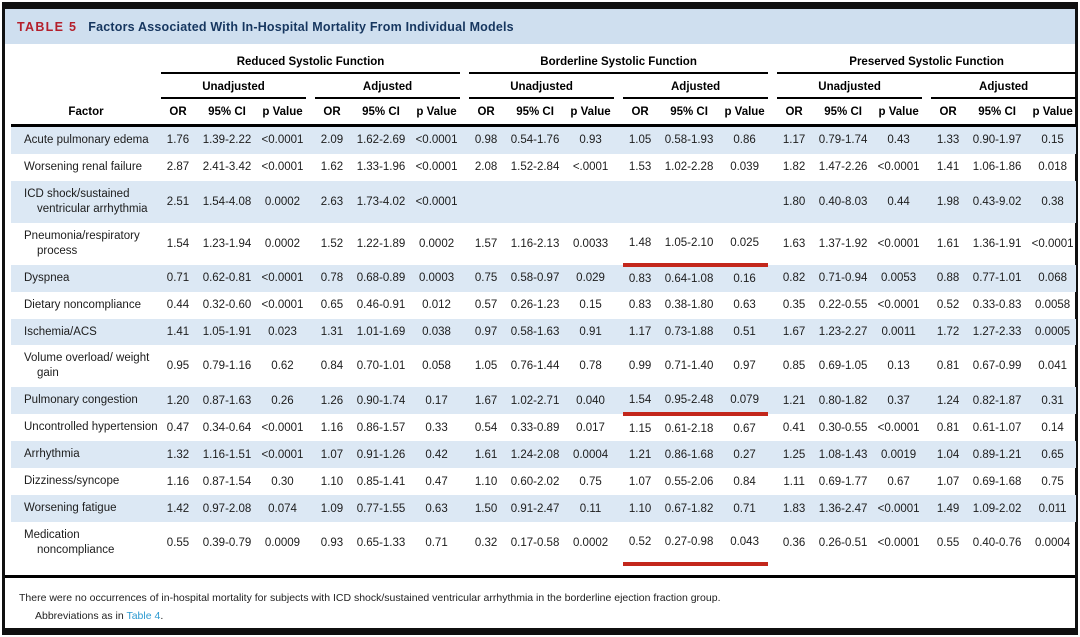 Image resolution: width=1080 pixels, height=637 pixels. Describe the element at coordinates (227, 508) in the screenshot. I see `value-cell: 0.97-2.08` at that location.